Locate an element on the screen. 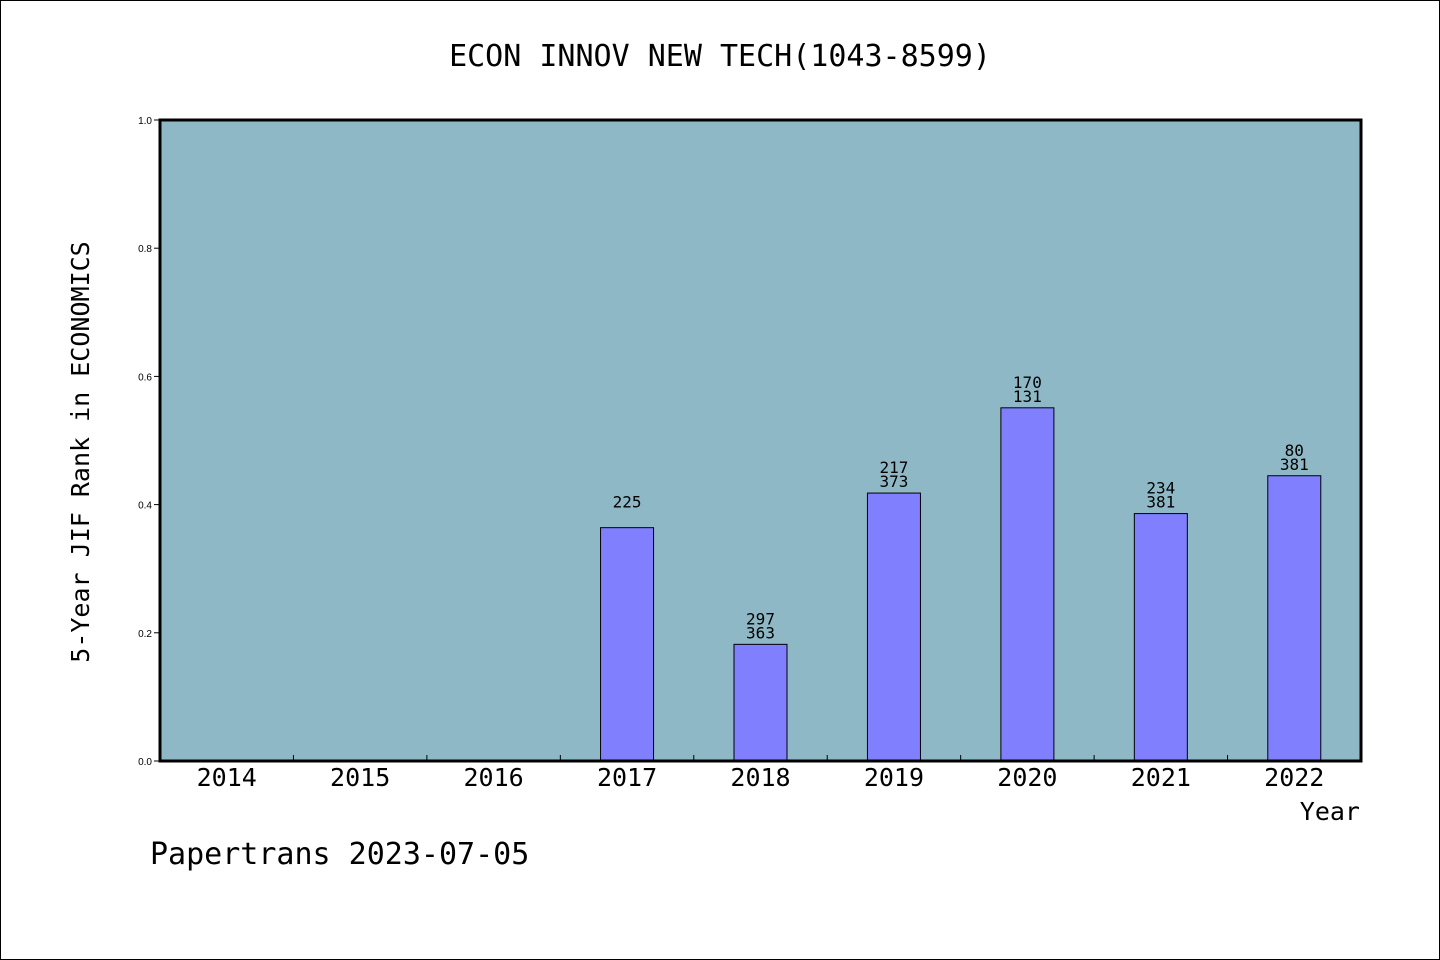 The width and height of the screenshot is (1440, 960). y-axis-label: 5-Year JIF Rank in ECONOMICS is located at coordinates (80, 451).